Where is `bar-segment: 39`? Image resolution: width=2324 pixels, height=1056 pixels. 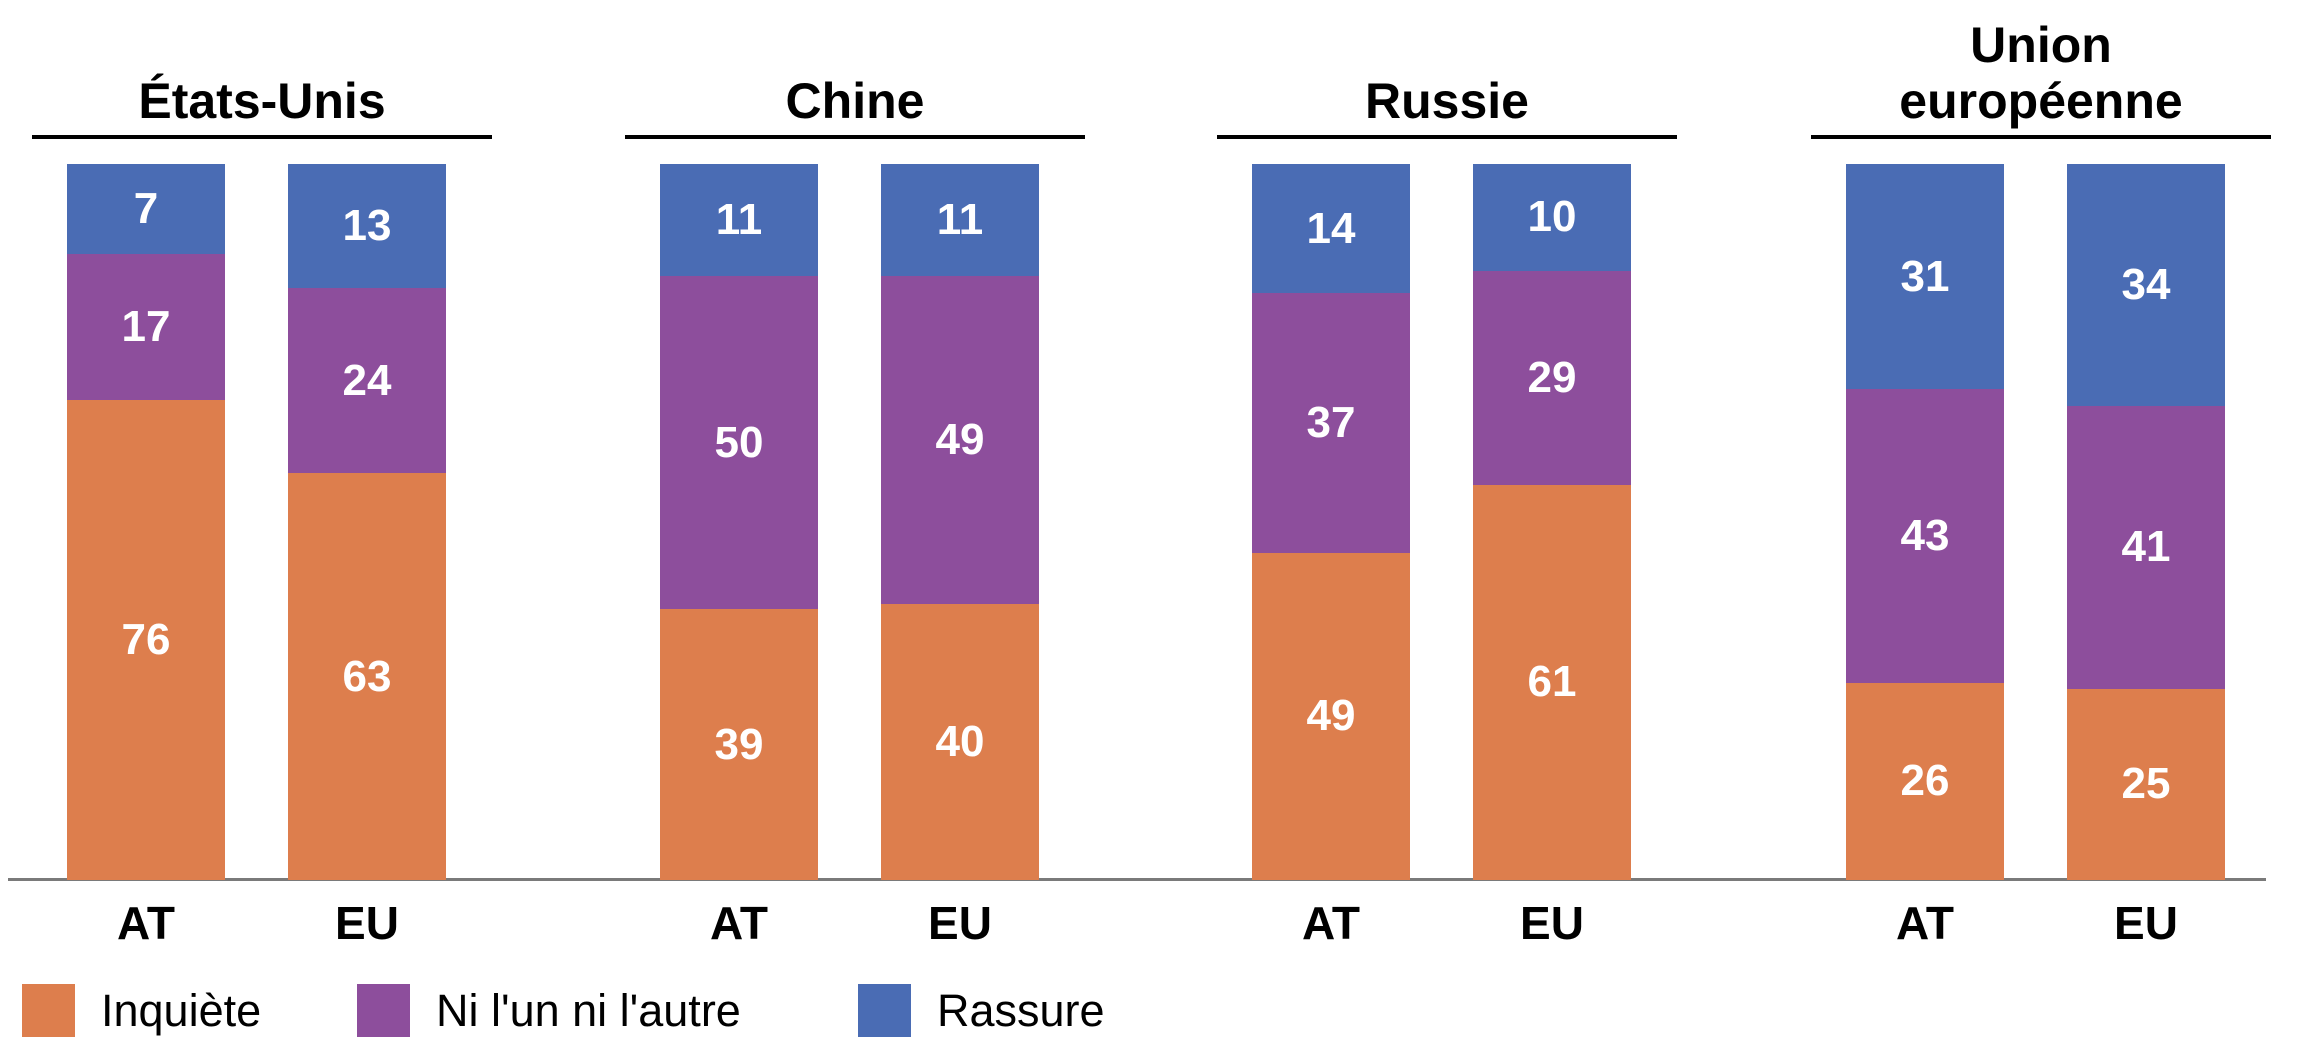
bar-segment: 39 is located at coordinates (739, 744).